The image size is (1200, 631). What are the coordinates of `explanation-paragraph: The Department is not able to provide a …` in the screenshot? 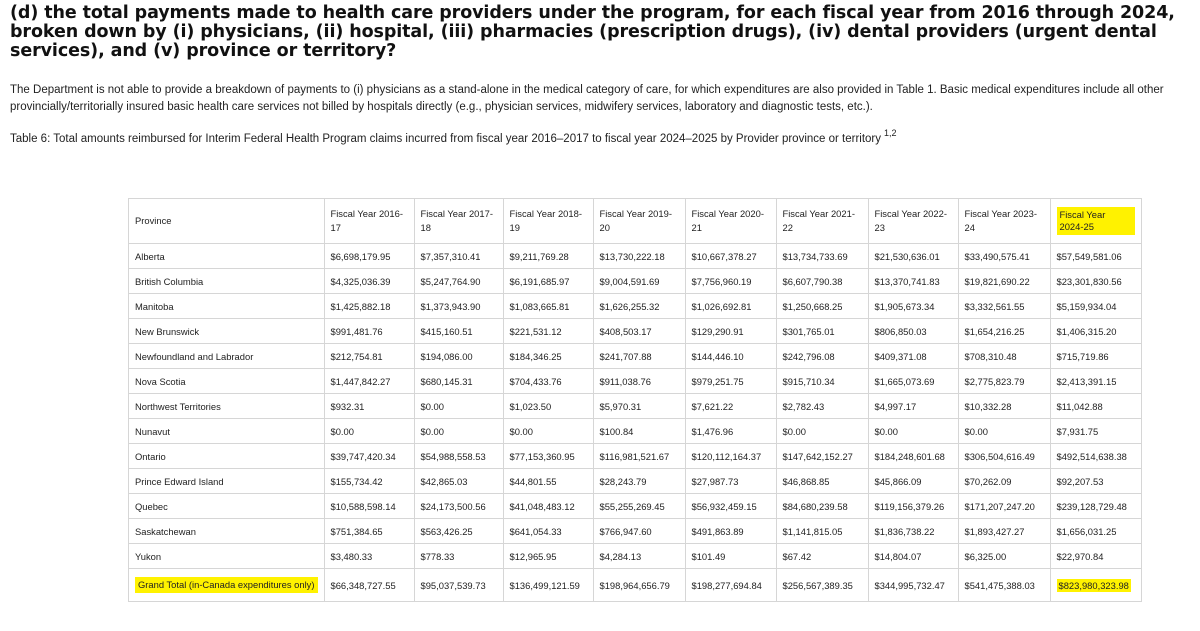 It's located at (587, 98).